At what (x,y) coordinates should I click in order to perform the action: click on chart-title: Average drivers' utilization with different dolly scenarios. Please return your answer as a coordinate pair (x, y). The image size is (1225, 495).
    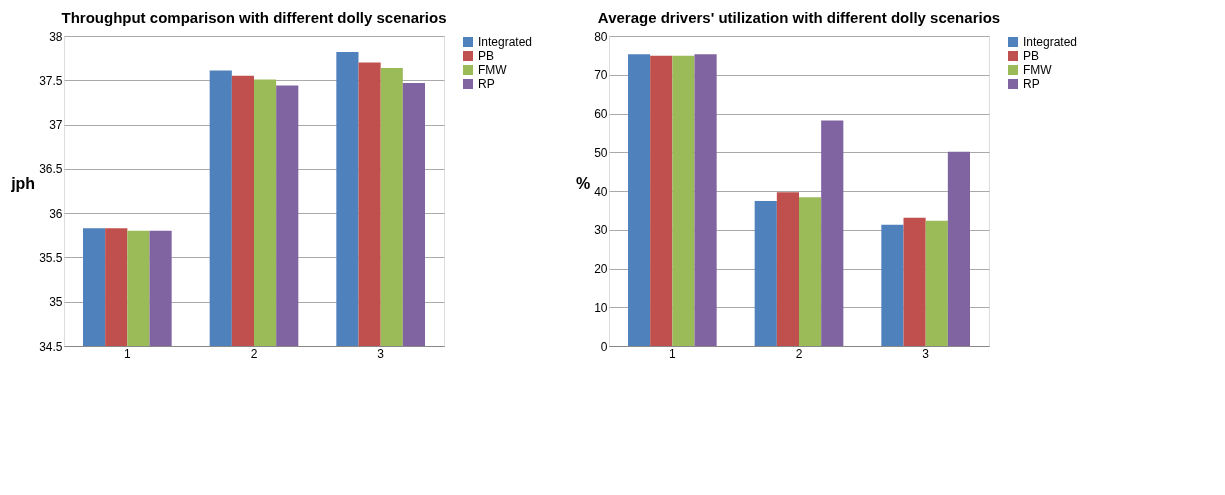
    Looking at the image, I should click on (799, 17).